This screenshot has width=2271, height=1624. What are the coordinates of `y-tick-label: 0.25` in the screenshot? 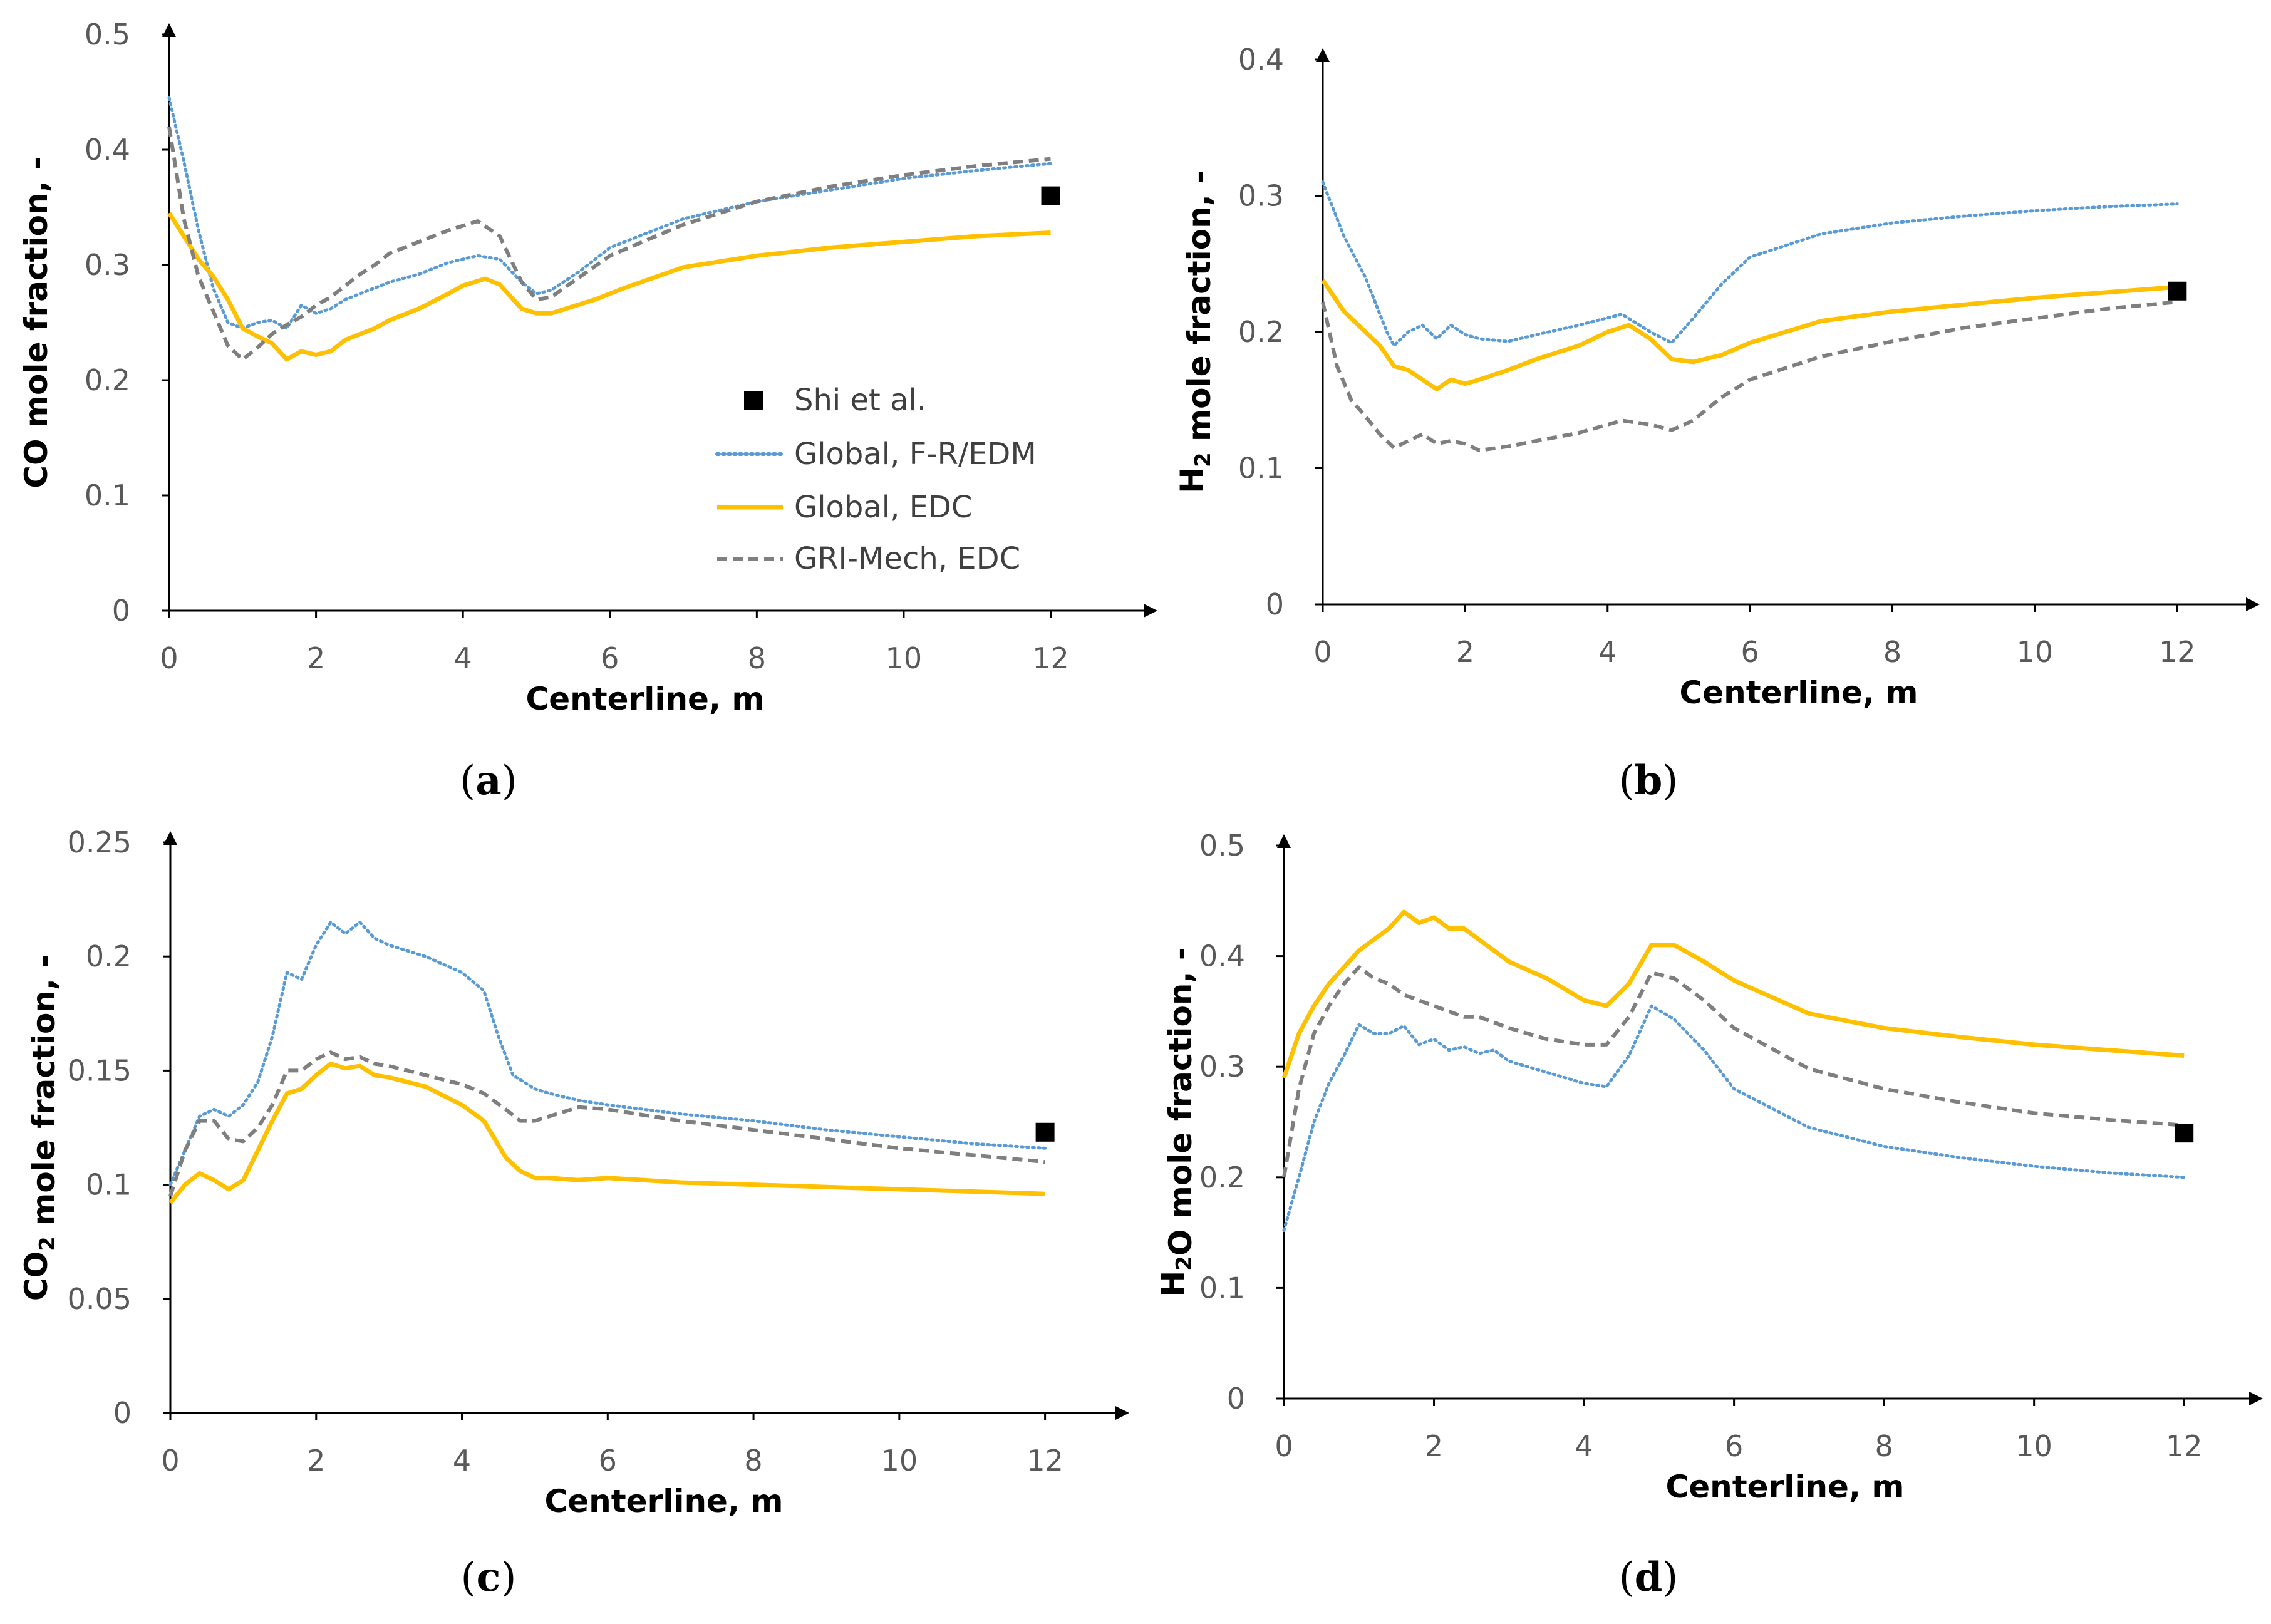 It's located at (100, 842).